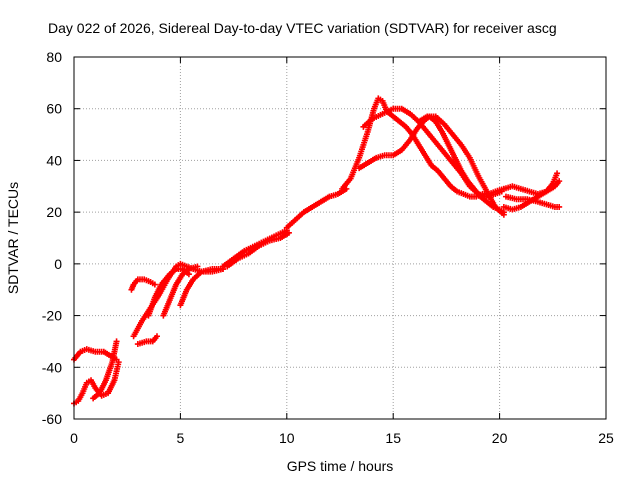 The image size is (640, 485). Describe the element at coordinates (52, 419) in the screenshot. I see `y-tick-label: -60` at that location.